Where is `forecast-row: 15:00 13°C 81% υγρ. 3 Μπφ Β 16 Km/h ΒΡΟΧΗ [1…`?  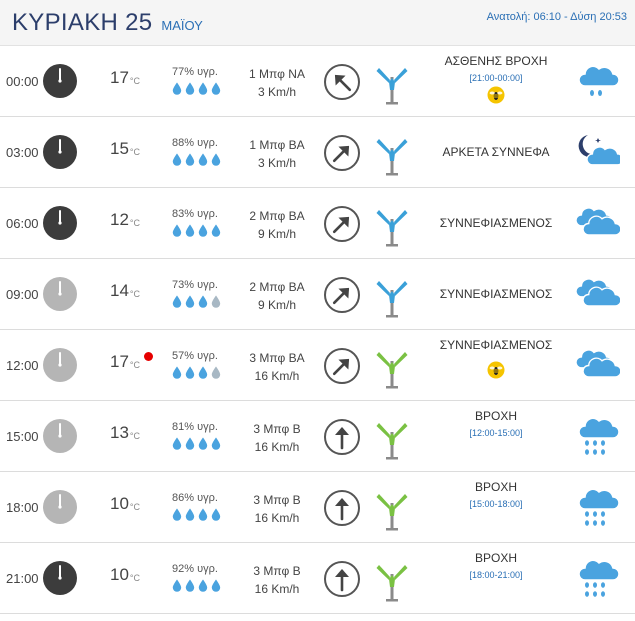
forecast-row: 15:00 13°C 81% υγρ. 3 Μπφ Β 16 Km/h ΒΡΟΧΗ [1… is located at coordinates (317, 436).